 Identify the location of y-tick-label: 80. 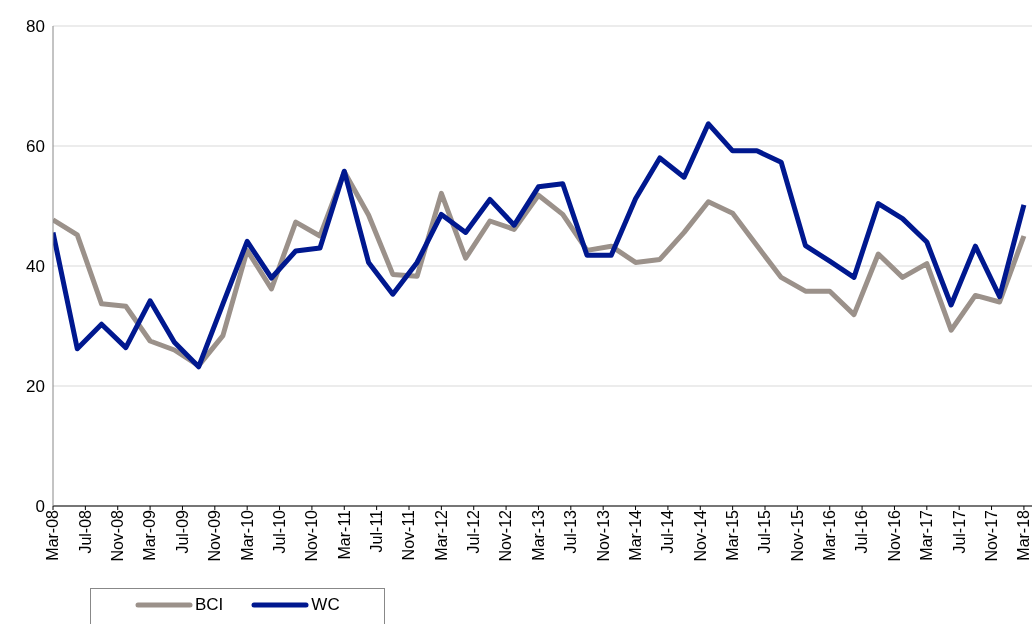
(35, 27).